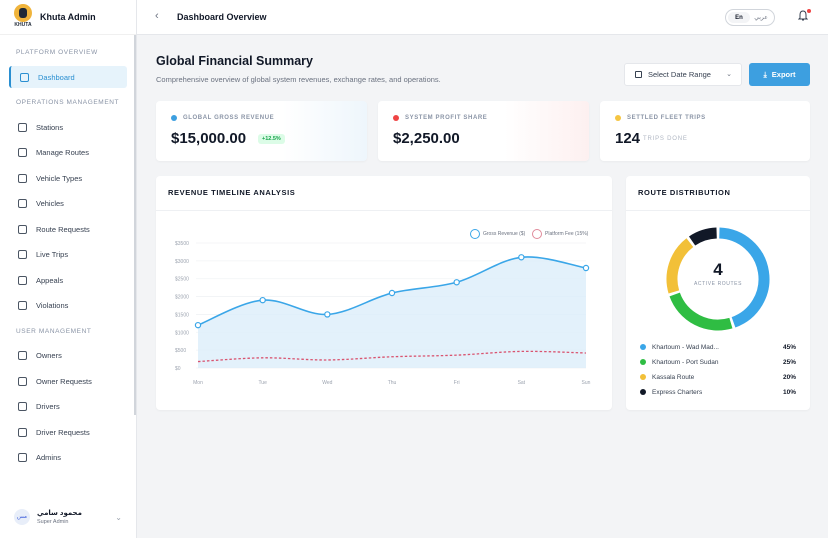 This screenshot has width=828, height=538. What do you see at coordinates (48, 406) in the screenshot?
I see `sidebar-item-label: Drivers` at bounding box center [48, 406].